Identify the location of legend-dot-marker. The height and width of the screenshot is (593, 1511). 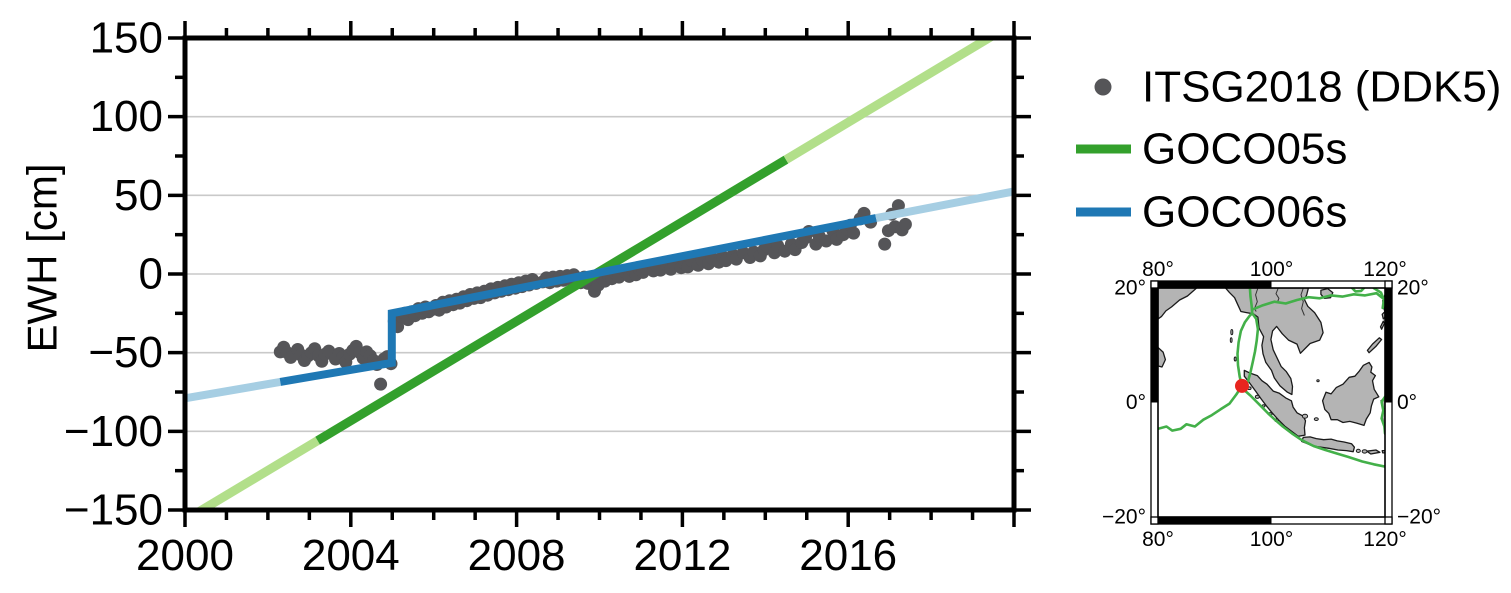
(1103, 87).